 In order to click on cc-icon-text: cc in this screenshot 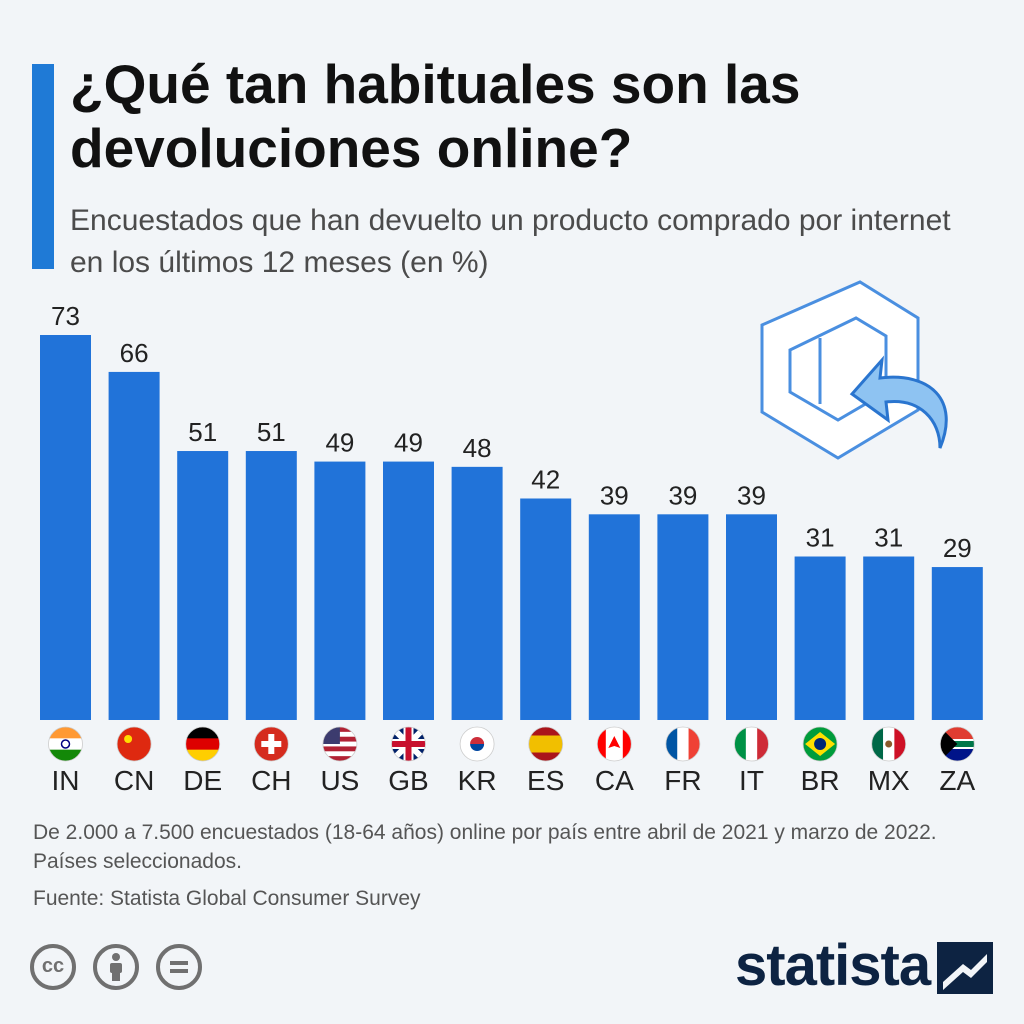, I will do `click(53, 966)`.